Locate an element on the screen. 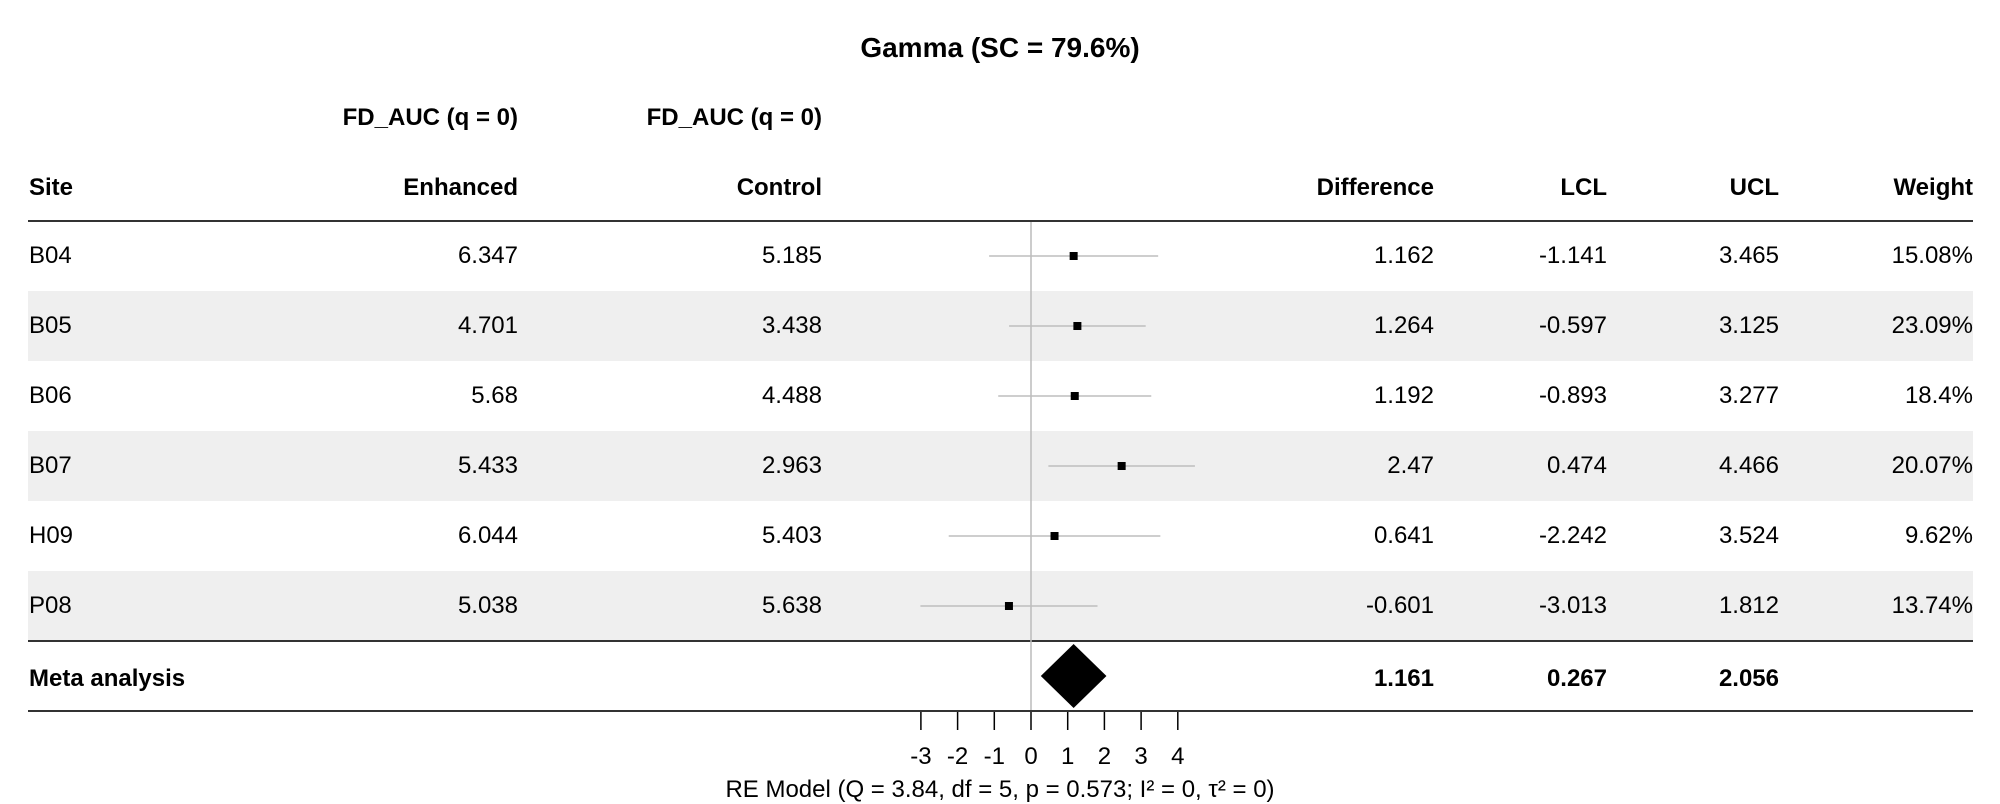  summary-difference: 1.161 is located at coordinates (1403, 678).